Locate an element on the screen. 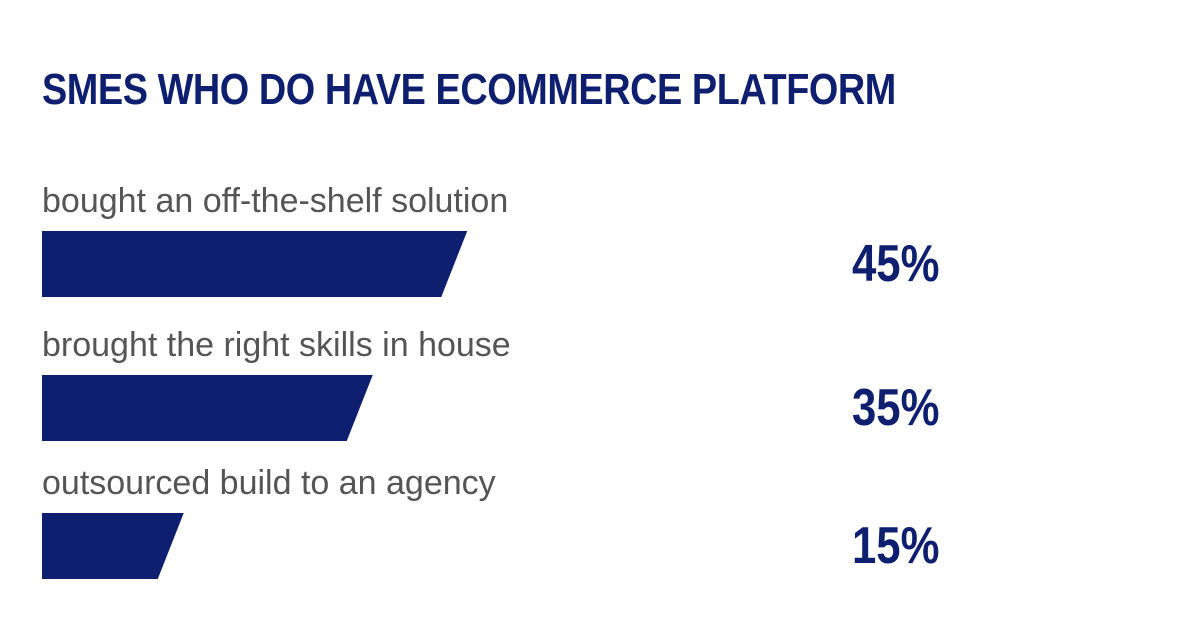 Image resolution: width=1200 pixels, height=627 pixels. category-label: brought the right skills in house is located at coordinates (276, 345).